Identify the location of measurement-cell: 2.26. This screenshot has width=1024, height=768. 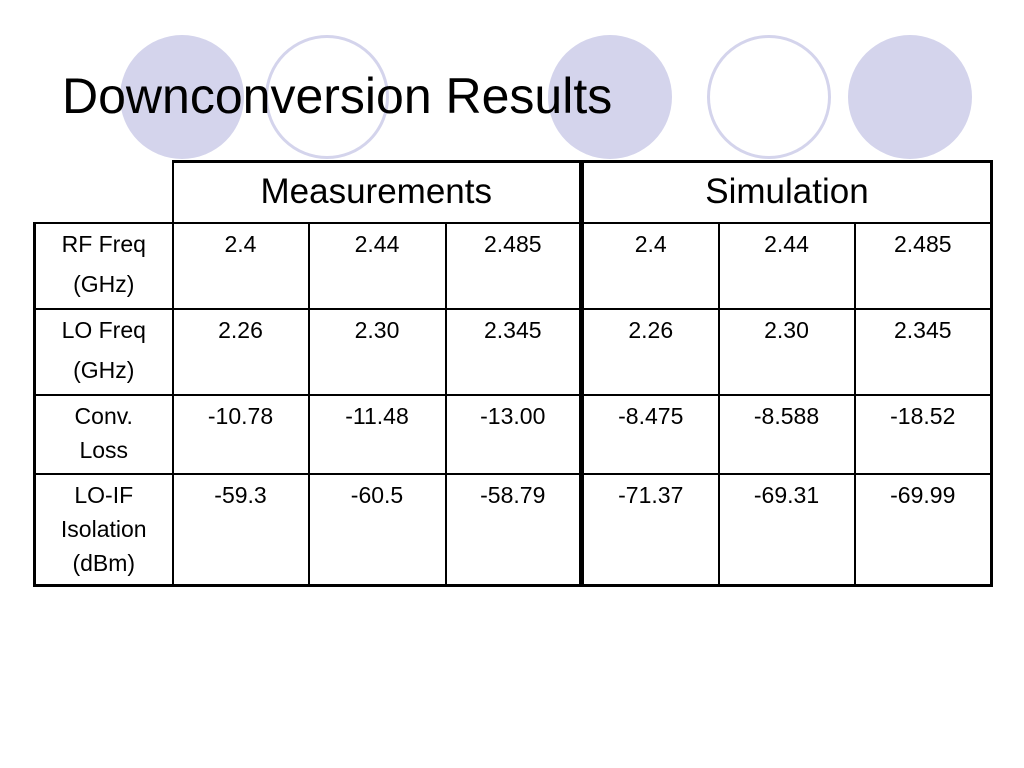
(240, 351).